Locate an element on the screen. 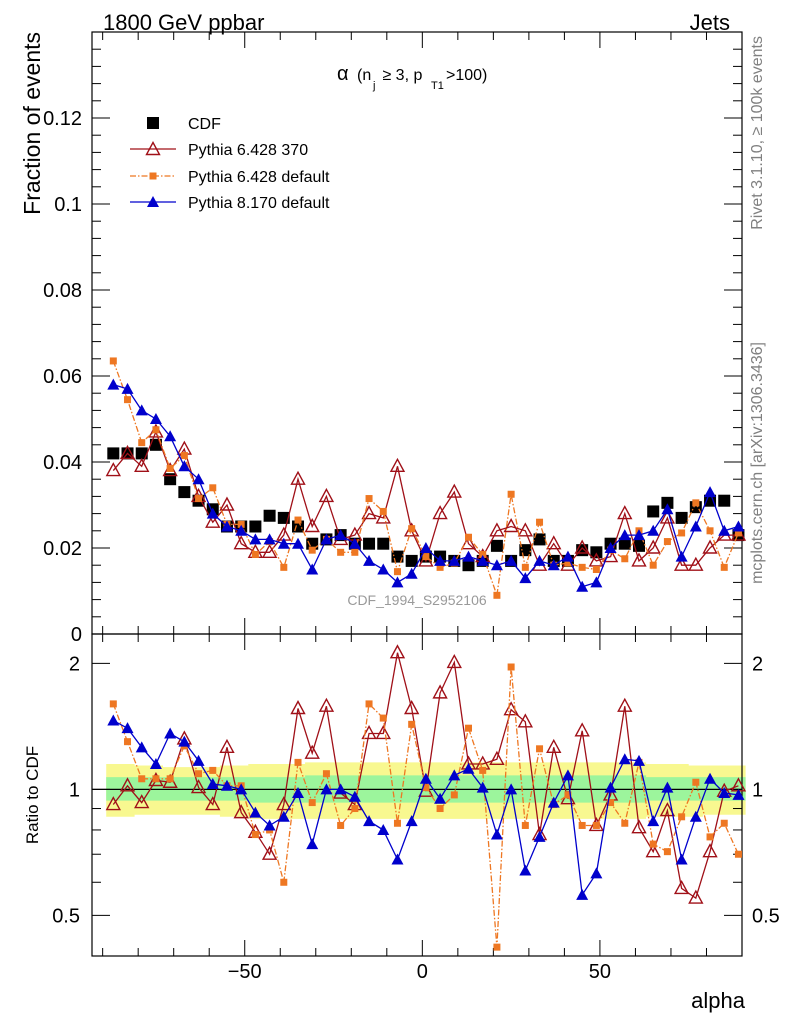  main-y-tick-label: 0.1 is located at coordinates (68, 205).